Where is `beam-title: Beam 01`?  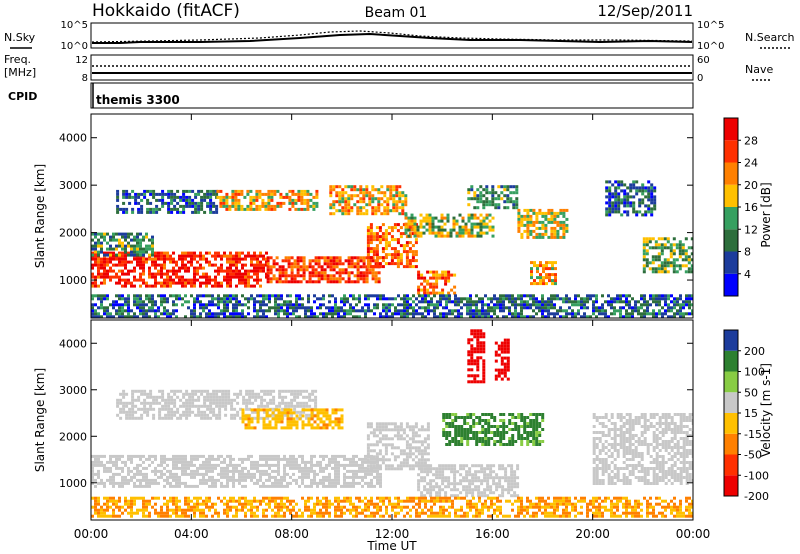 beam-title: Beam 01 is located at coordinates (396, 13).